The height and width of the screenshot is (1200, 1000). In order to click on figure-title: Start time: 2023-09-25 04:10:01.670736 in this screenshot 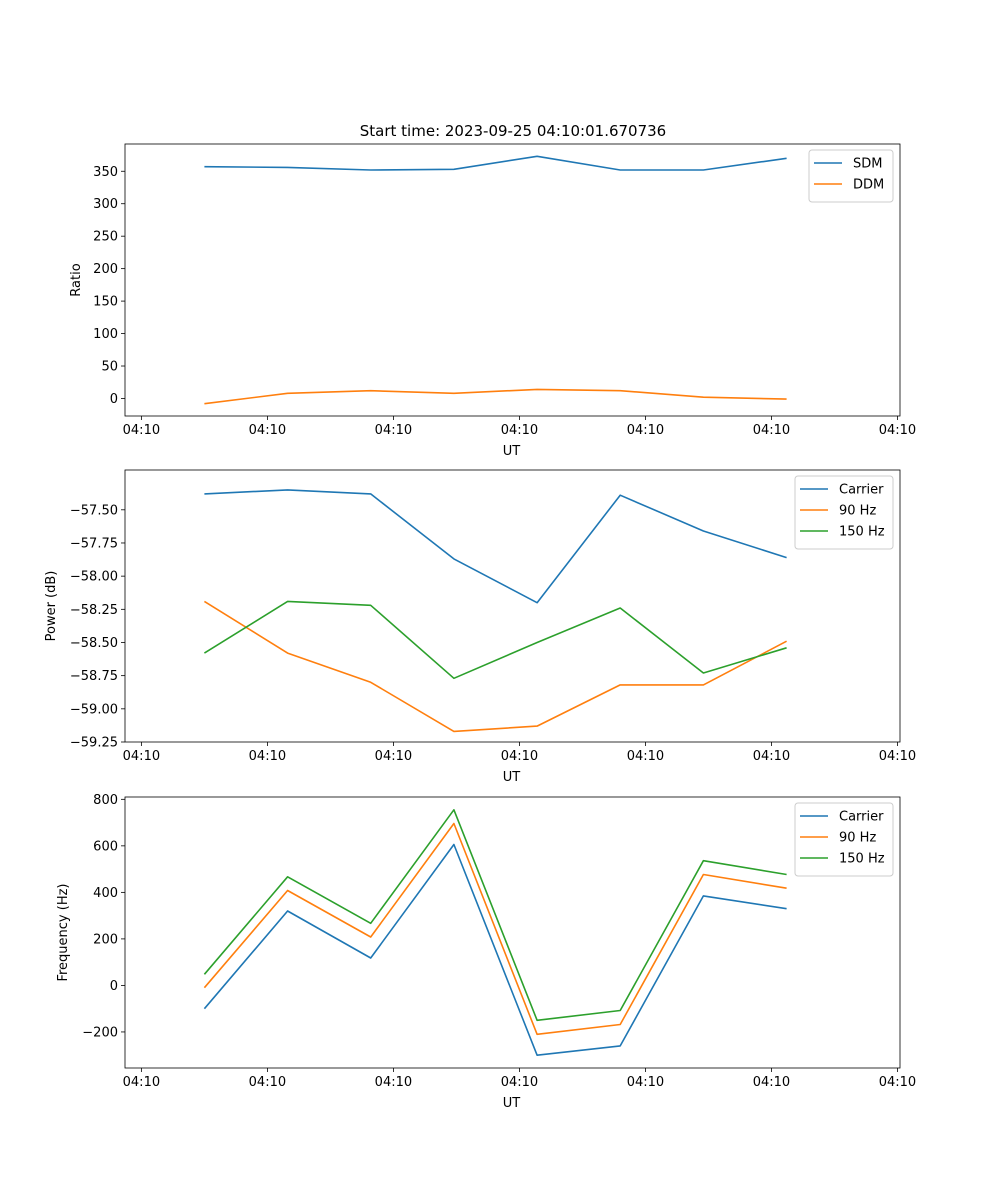, I will do `click(513, 131)`.